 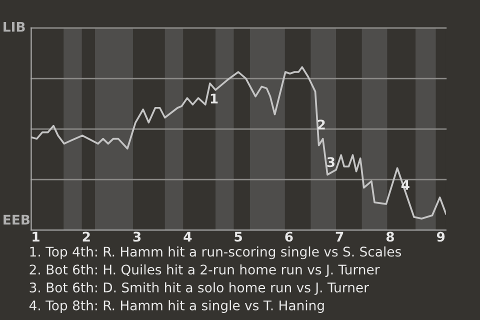 I want to click on x-tick-label: 4, so click(x=188, y=237).